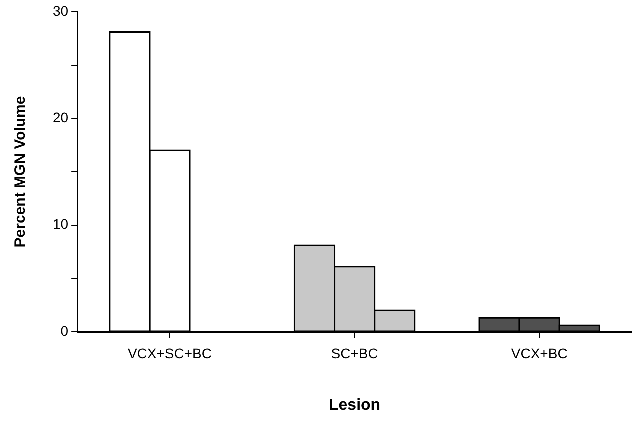 The width and height of the screenshot is (632, 423). What do you see at coordinates (60, 118) in the screenshot?
I see `y-tick-label: 20` at bounding box center [60, 118].